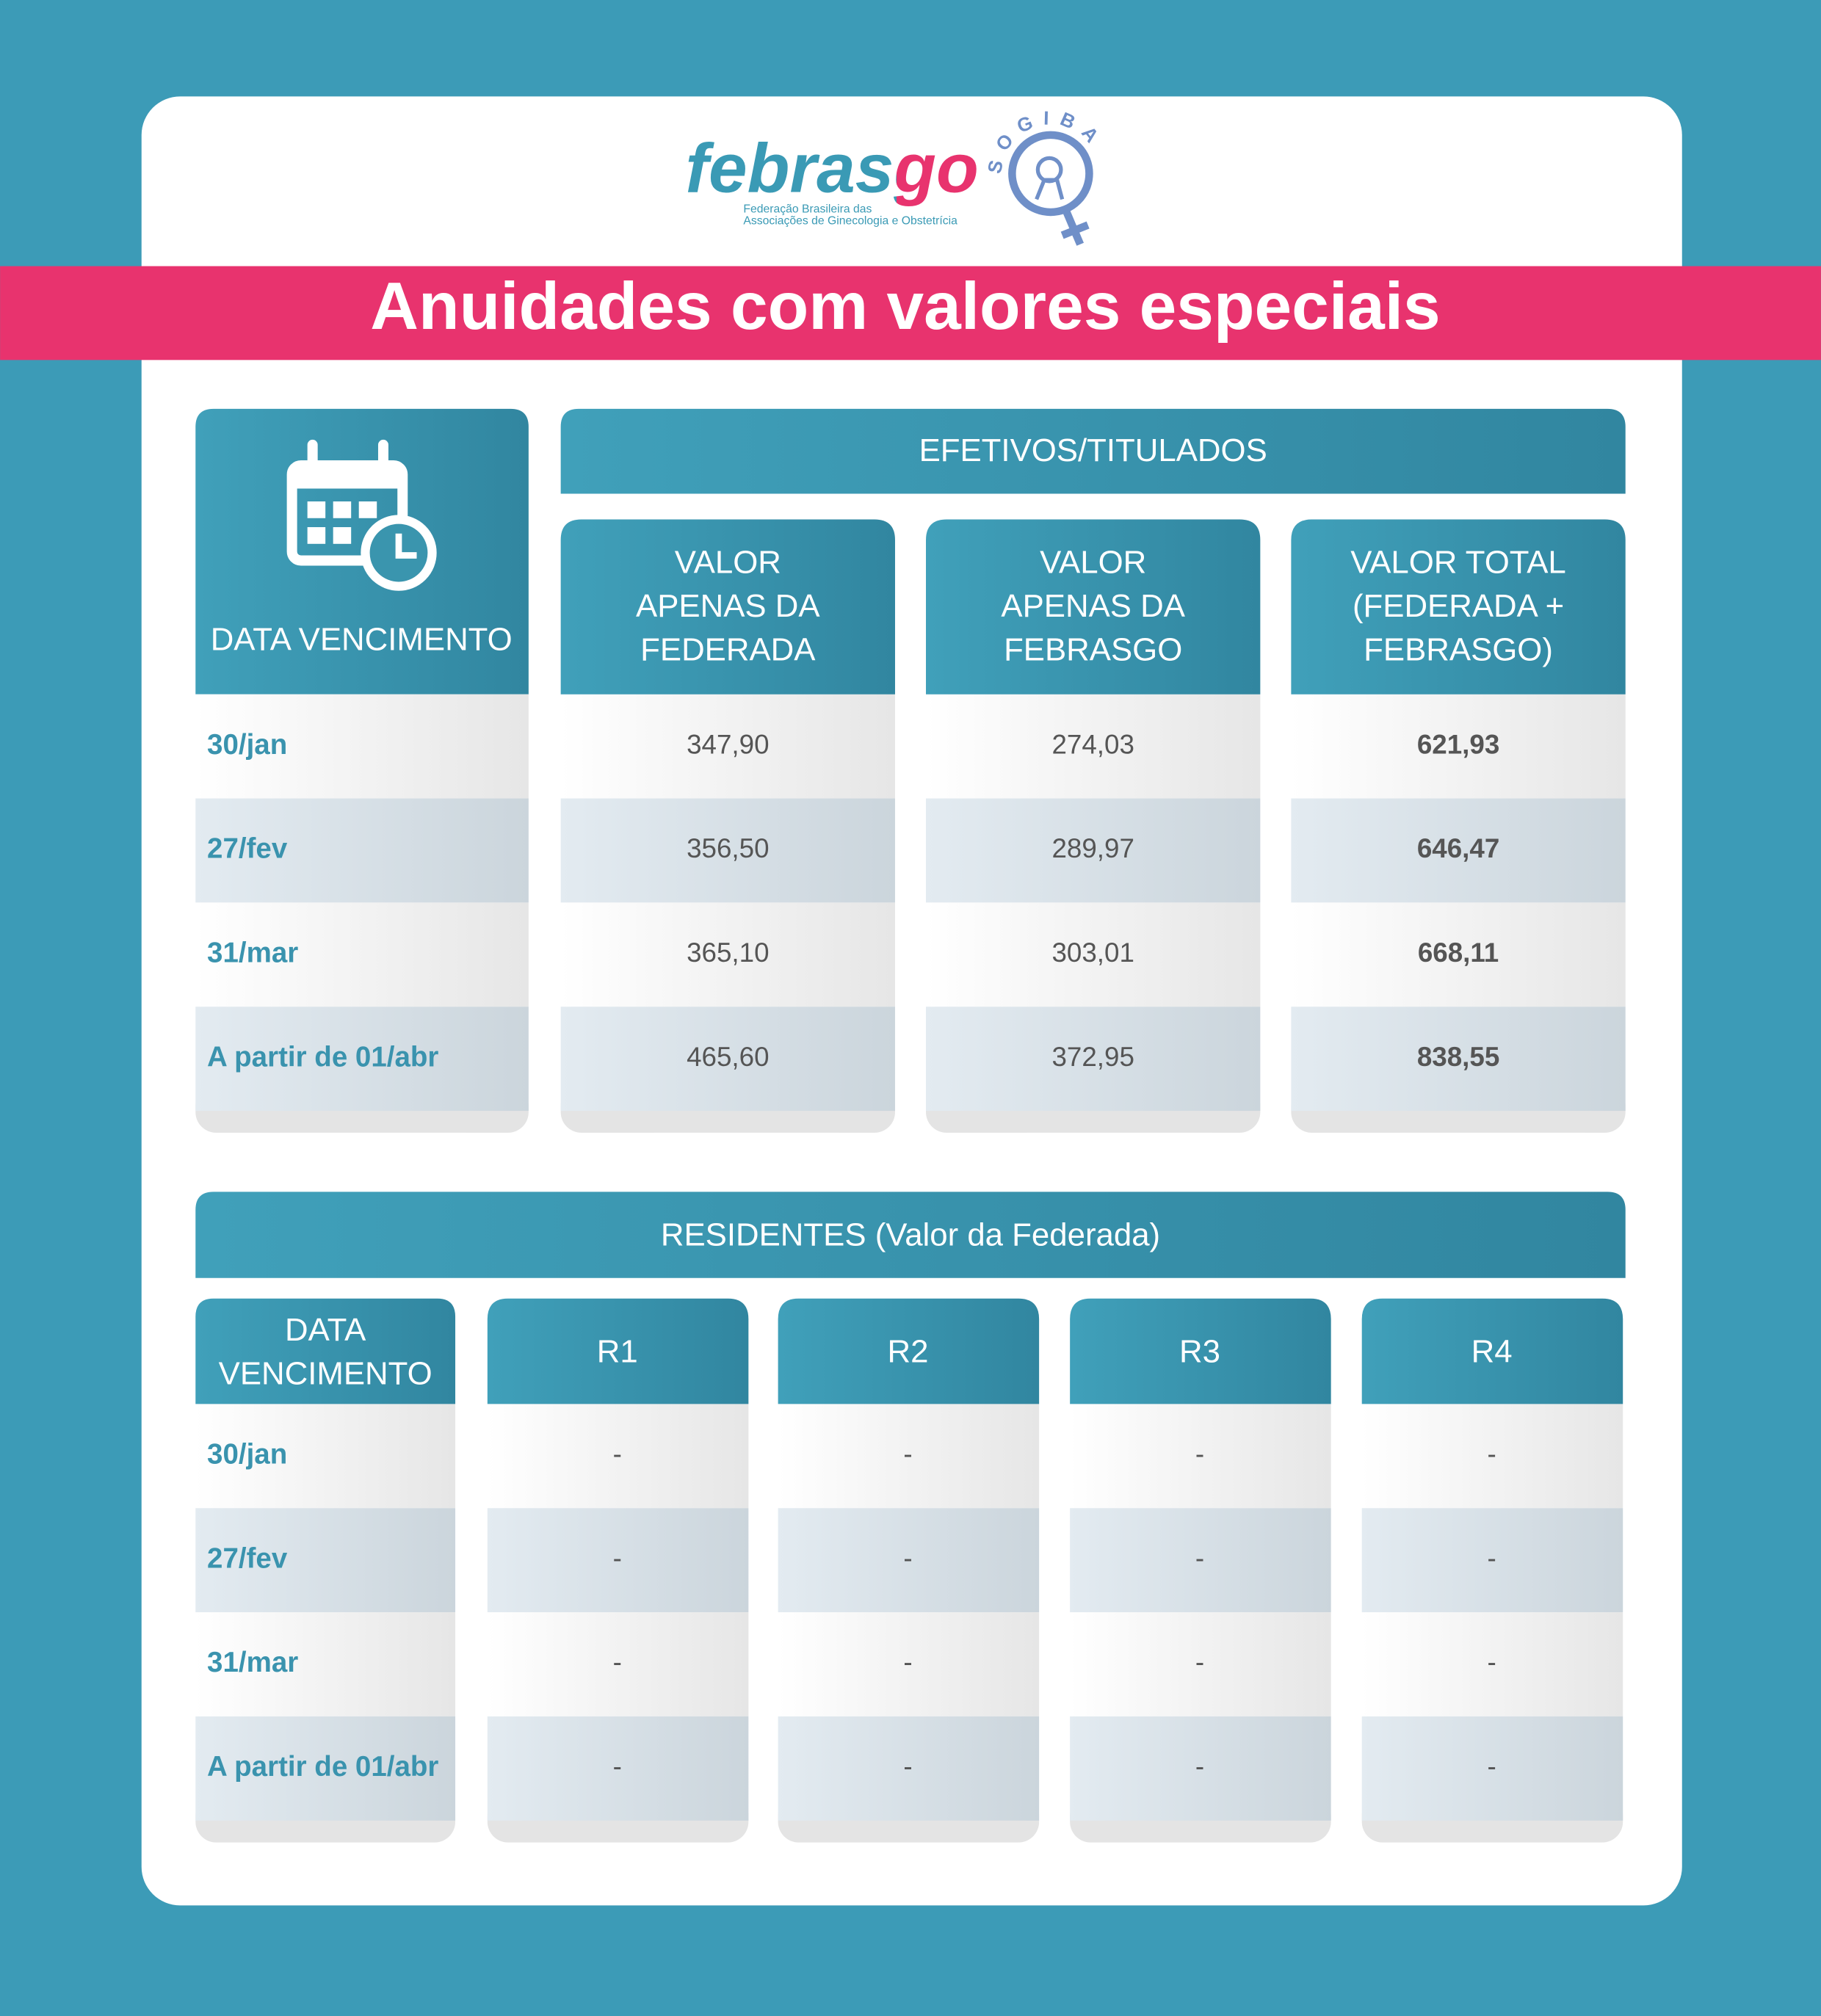 The height and width of the screenshot is (2016, 1821). What do you see at coordinates (728, 649) in the screenshot?
I see `header-text: FEDERADA` at bounding box center [728, 649].